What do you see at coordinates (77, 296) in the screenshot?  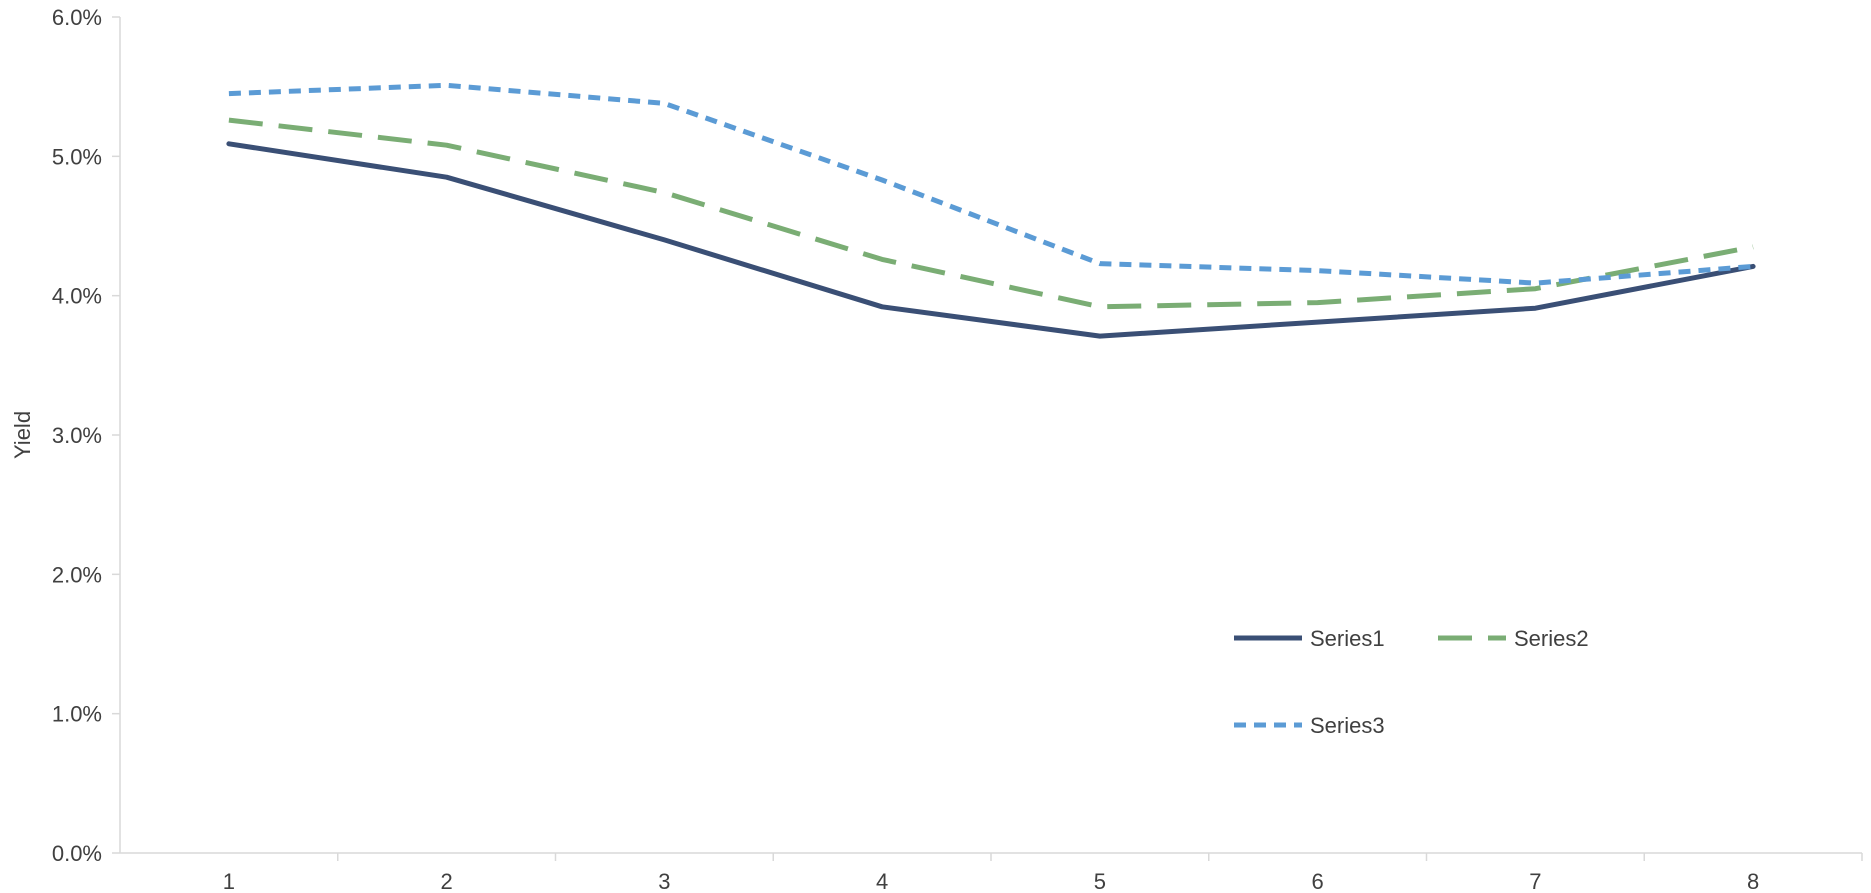 I see `y-tick-label: 4.0%` at bounding box center [77, 296].